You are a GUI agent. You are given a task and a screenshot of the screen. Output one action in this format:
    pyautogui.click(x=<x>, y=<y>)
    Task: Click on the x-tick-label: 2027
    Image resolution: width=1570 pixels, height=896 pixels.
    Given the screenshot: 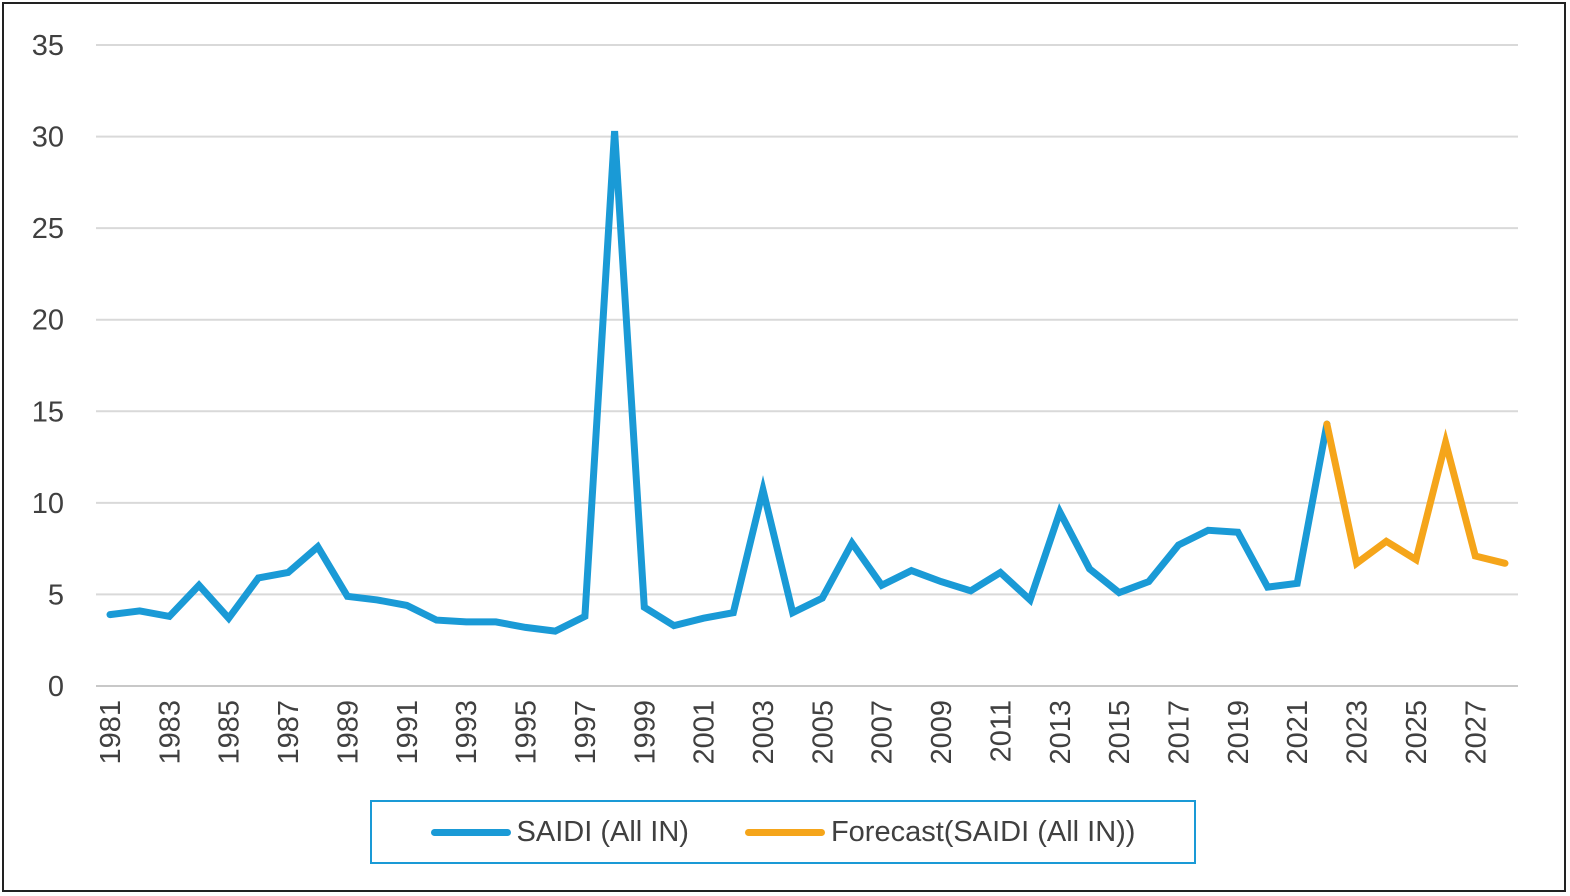 What is the action you would take?
    pyautogui.click(x=1476, y=732)
    